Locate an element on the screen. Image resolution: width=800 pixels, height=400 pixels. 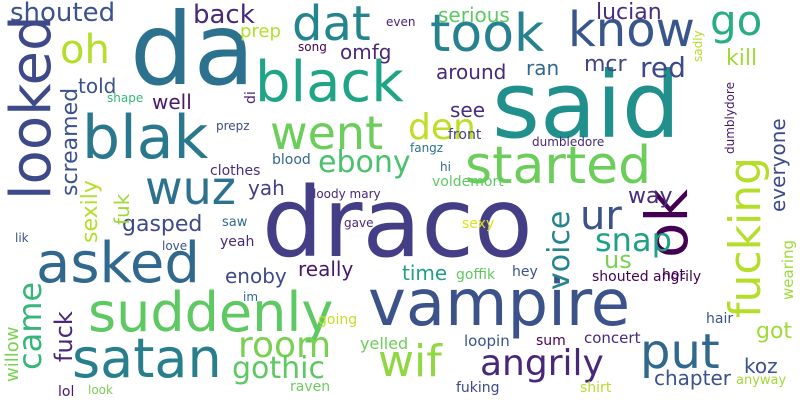
word-wearing: wearing is located at coordinates (788, 269).